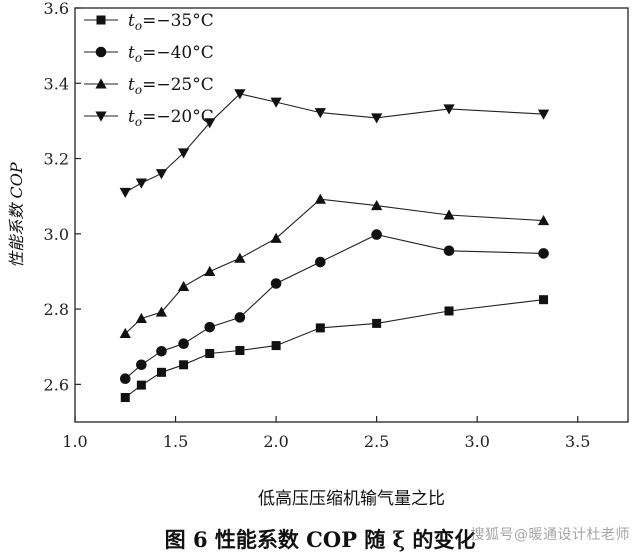 Image resolution: width=640 pixels, height=558 pixels. I want to click on legend-item: to=−35°C, so click(149, 22).